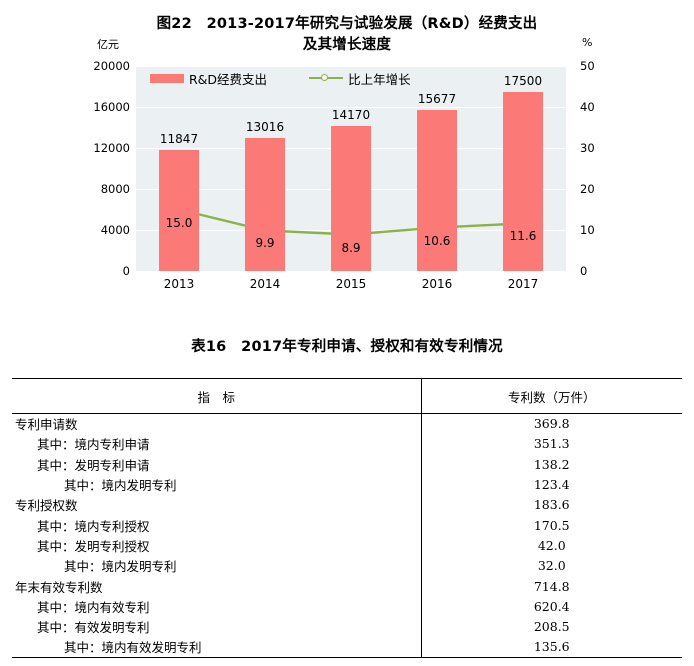 Image resolution: width=694 pixels, height=666 pixels. I want to click on table-cell-value: 620.4, so click(551, 606).